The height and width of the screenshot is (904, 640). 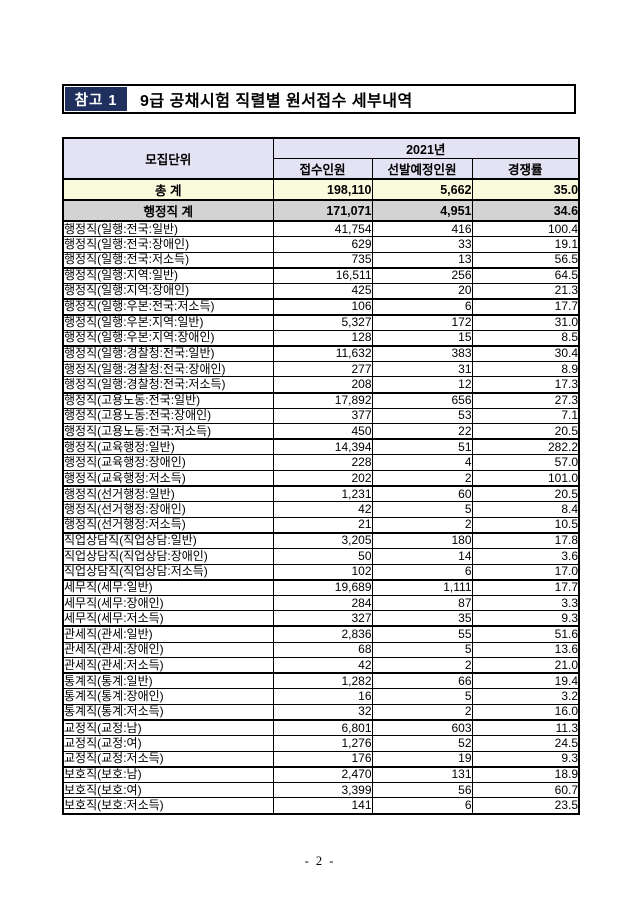 What do you see at coordinates (322, 650) in the screenshot?
I see `cell-applicants: 68` at bounding box center [322, 650].